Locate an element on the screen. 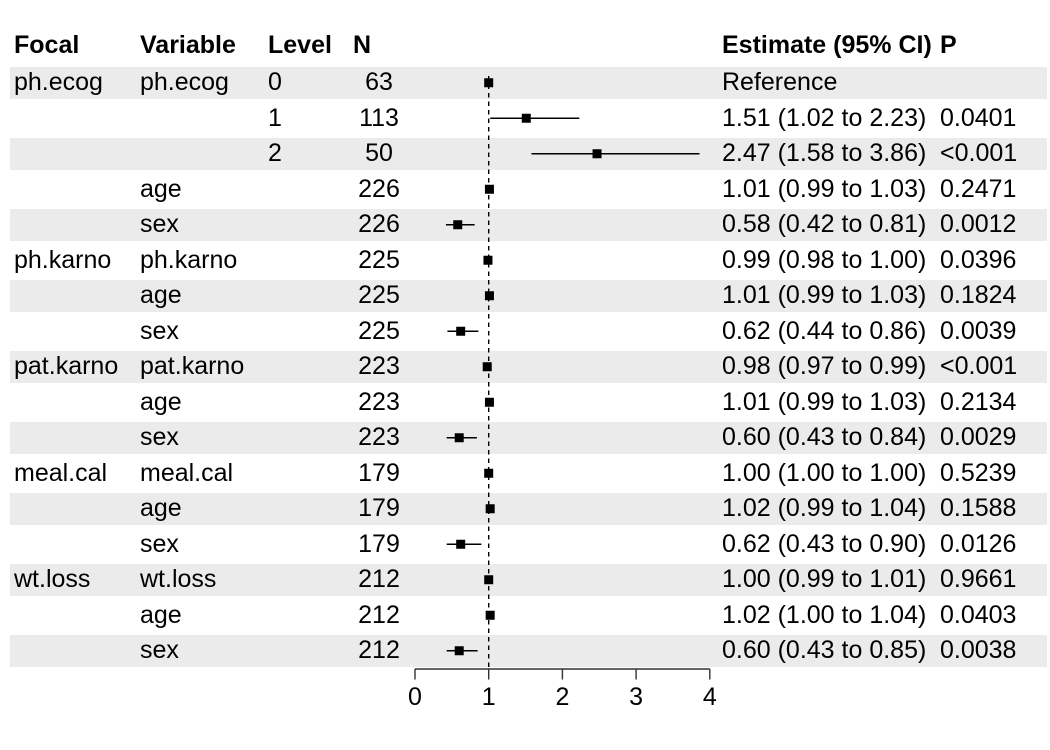 The height and width of the screenshot is (750, 1050). table-row: 2 50 2.47 (1.58 to 3.86) <0.001 is located at coordinates (528, 154).